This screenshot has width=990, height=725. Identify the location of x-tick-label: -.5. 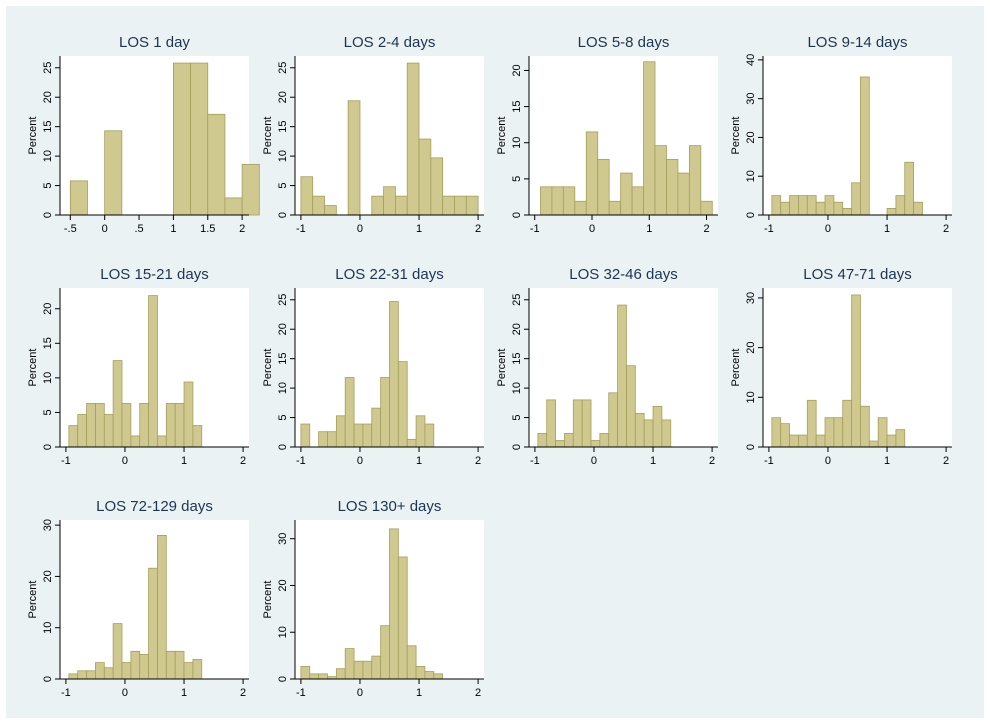
(70, 229).